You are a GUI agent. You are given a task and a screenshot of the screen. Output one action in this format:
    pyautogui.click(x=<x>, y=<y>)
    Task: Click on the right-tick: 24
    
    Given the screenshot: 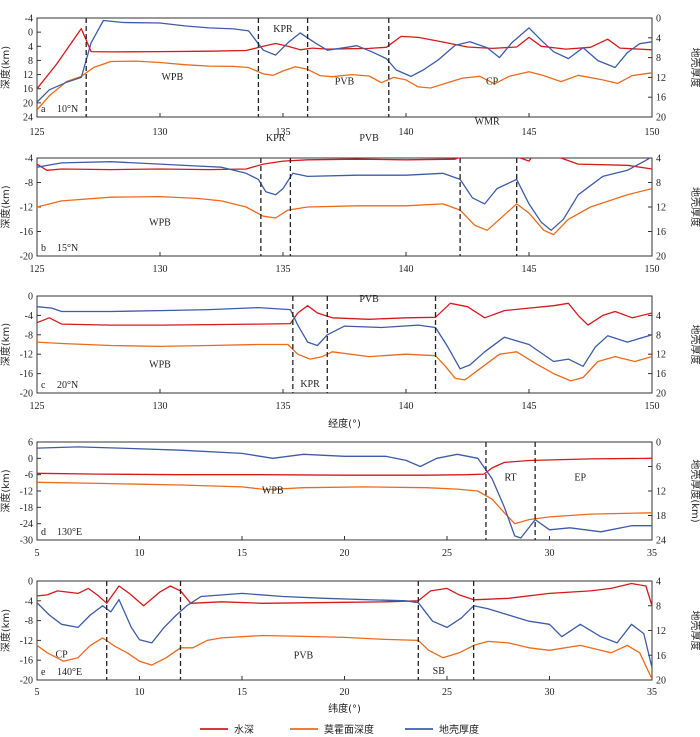 What is the action you would take?
    pyautogui.click(x=657, y=541)
    